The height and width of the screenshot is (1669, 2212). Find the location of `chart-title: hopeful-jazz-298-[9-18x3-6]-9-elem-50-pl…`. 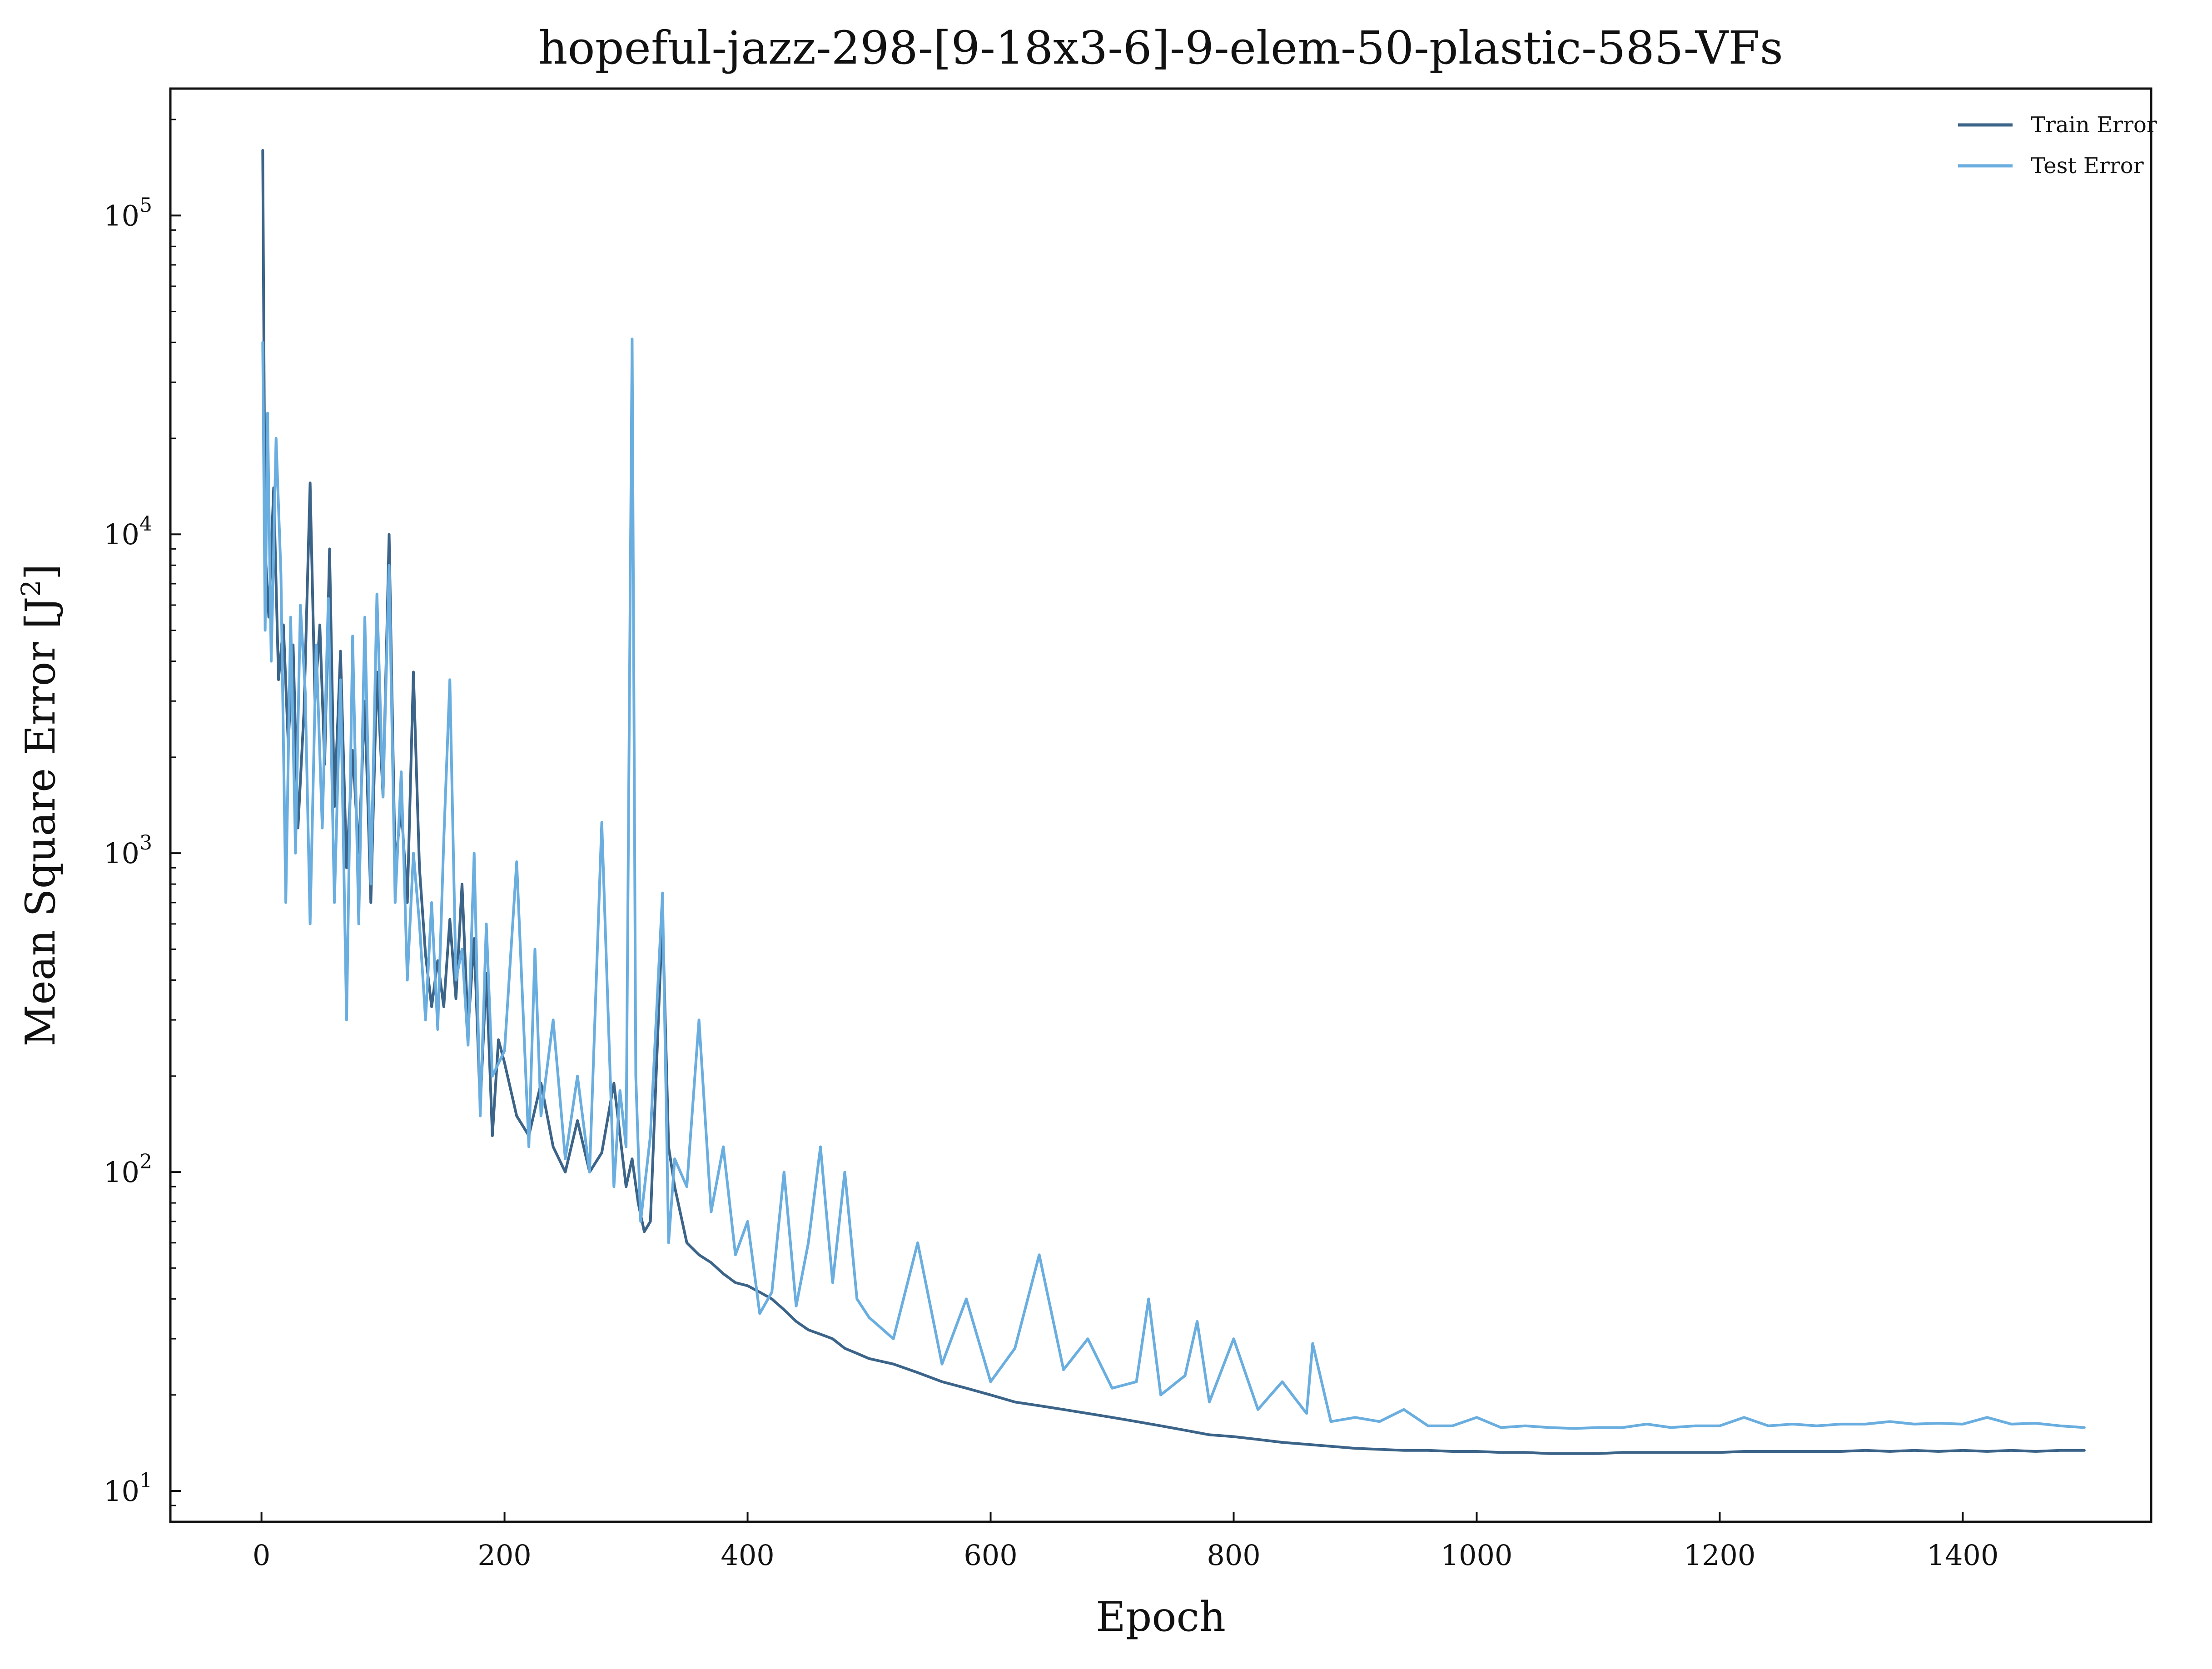

chart-title: hopeful-jazz-298-[9-18x3-6]-9-elem-50-pl… is located at coordinates (1160, 48).